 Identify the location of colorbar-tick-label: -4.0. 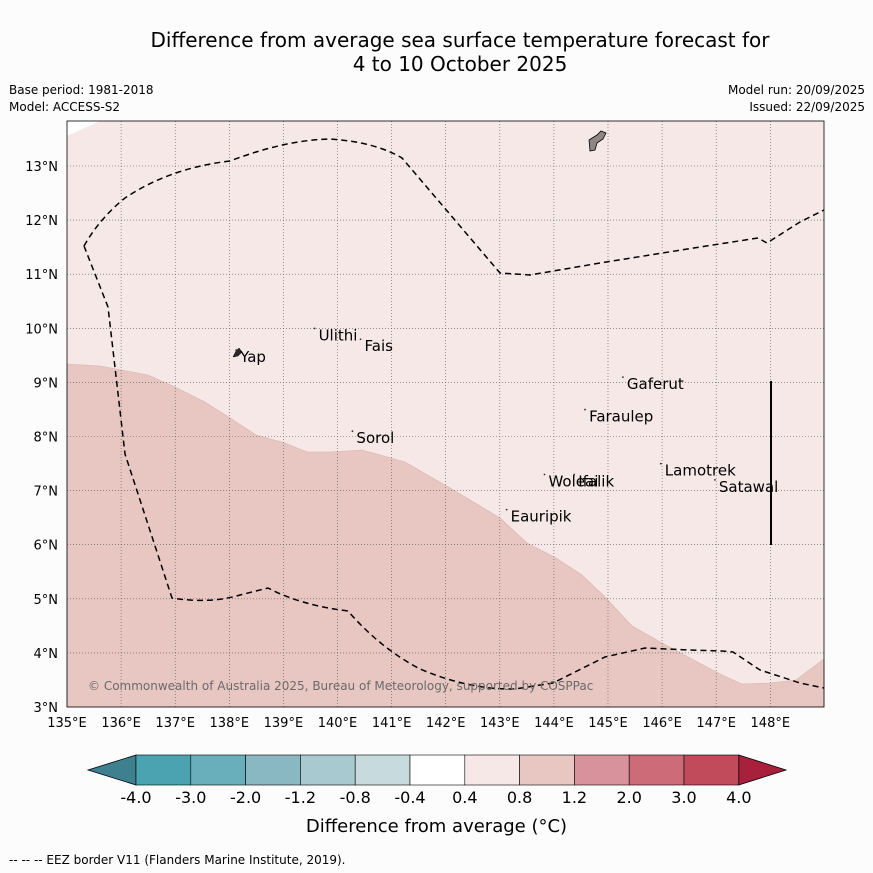
(136, 797).